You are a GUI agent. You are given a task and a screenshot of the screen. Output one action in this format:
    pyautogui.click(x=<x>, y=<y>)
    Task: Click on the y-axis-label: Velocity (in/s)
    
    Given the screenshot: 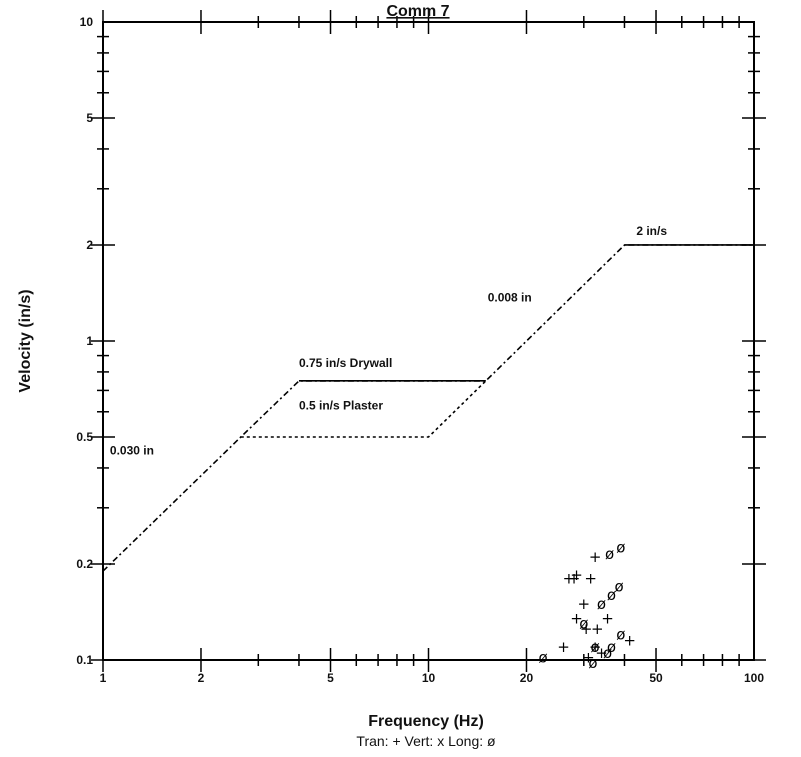 What is the action you would take?
    pyautogui.click(x=25, y=340)
    